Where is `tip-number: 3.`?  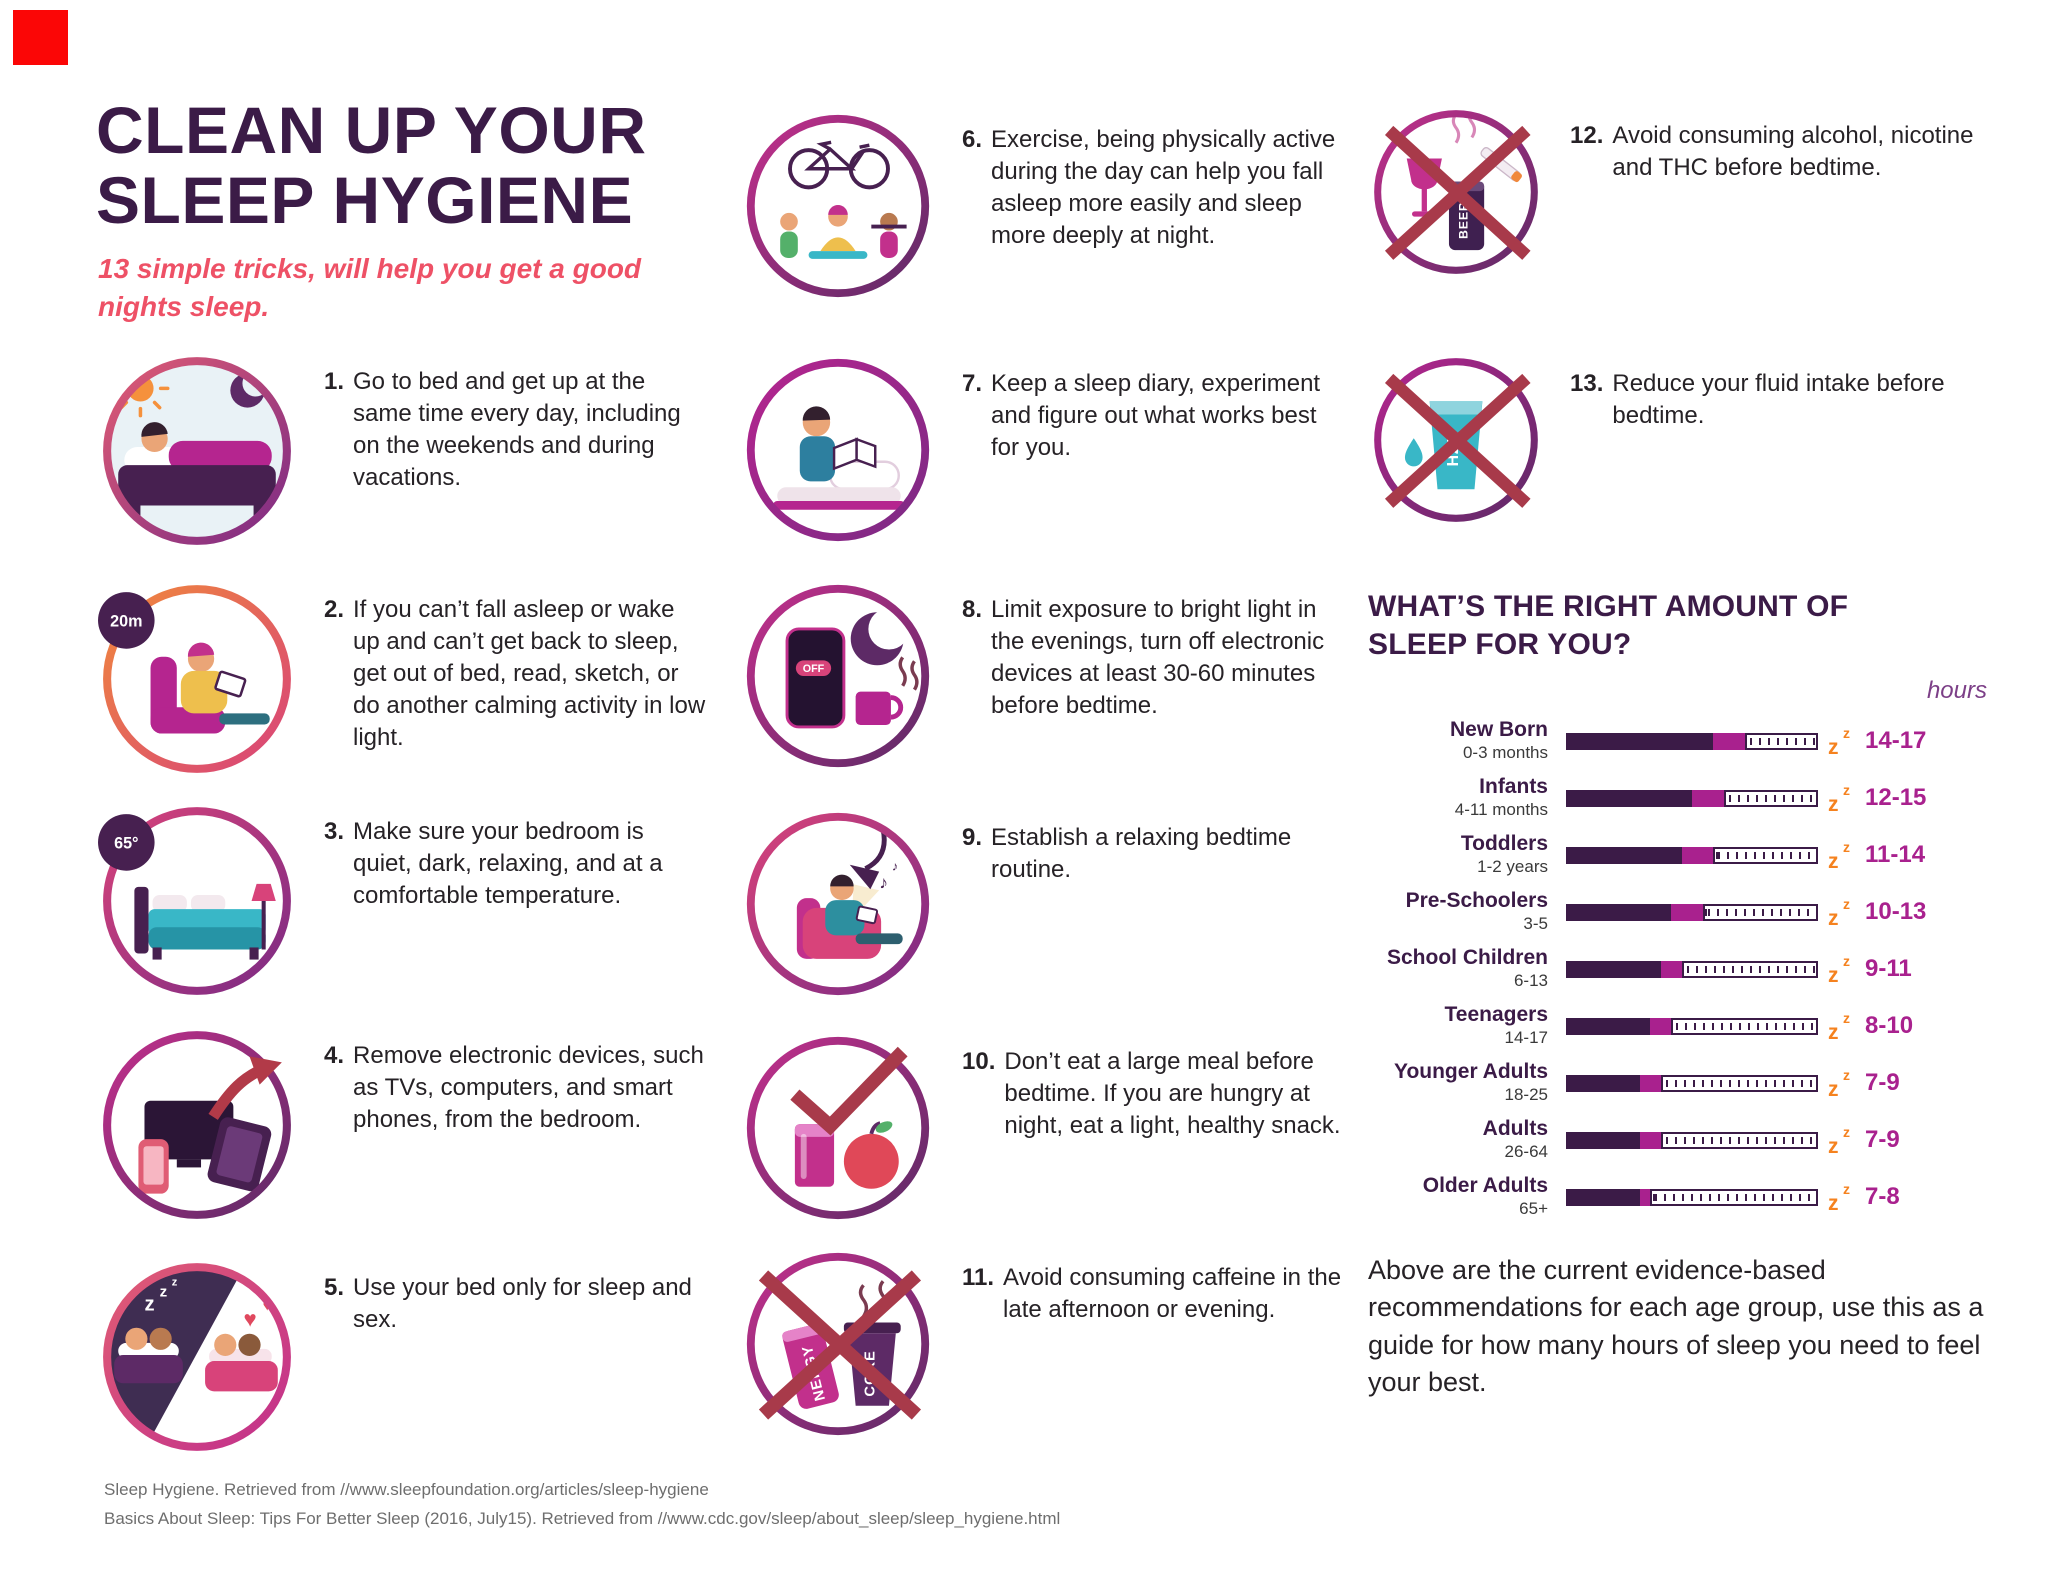 tip-number: 3. is located at coordinates (334, 831).